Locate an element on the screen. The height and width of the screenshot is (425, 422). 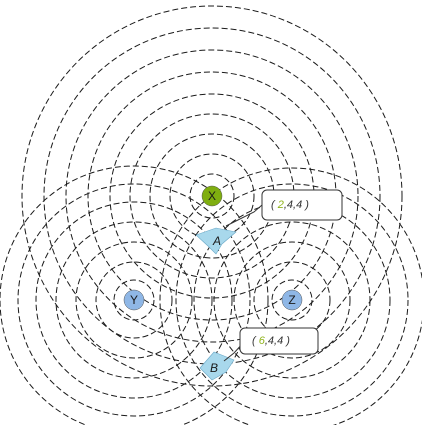
callout-a-value-2: 4 is located at coordinates (290, 205).